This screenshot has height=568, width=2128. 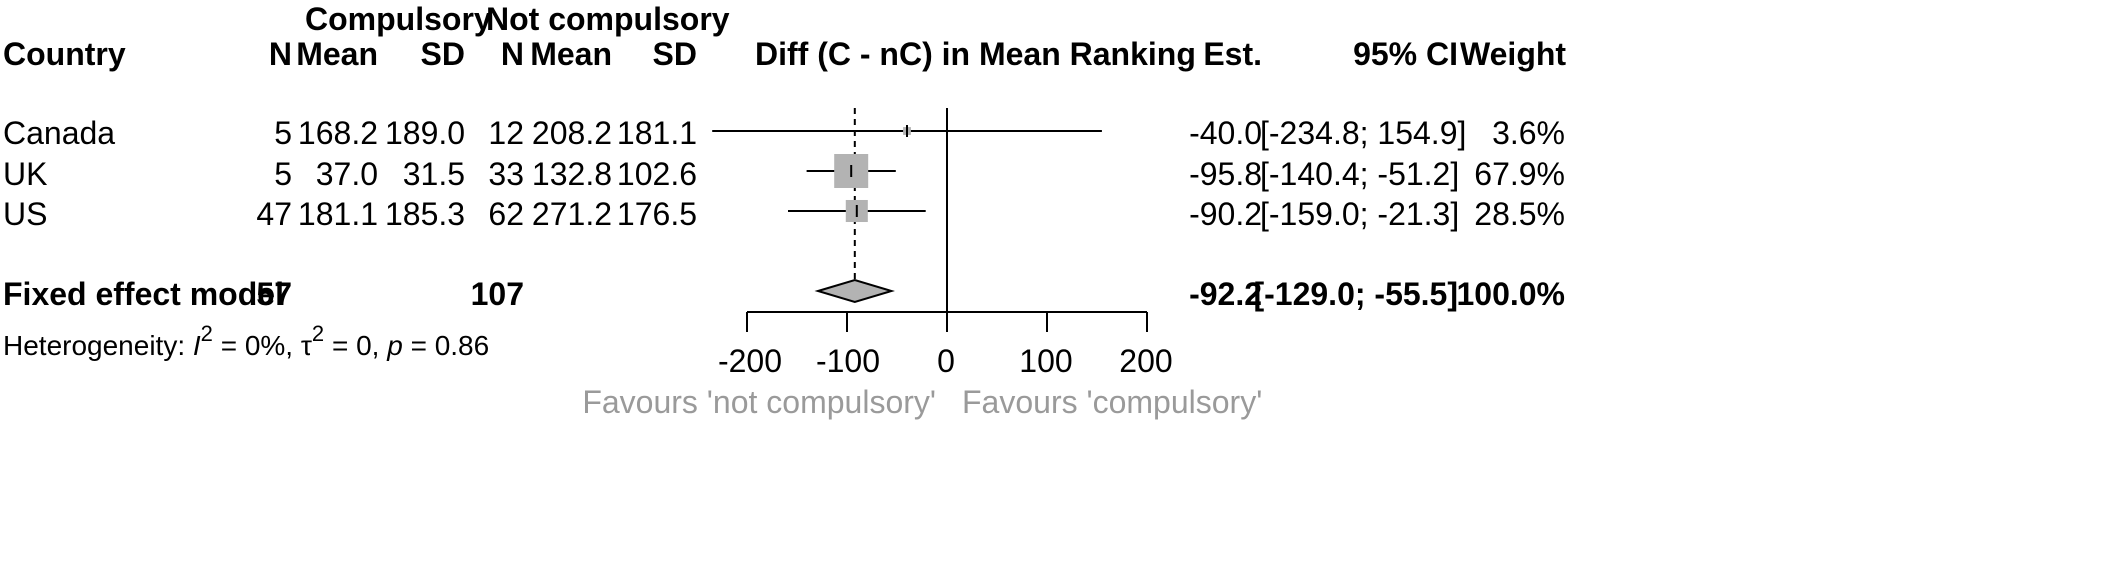 I want to click on summary-ci: [-129.0; -55.5], so click(x=1355, y=294).